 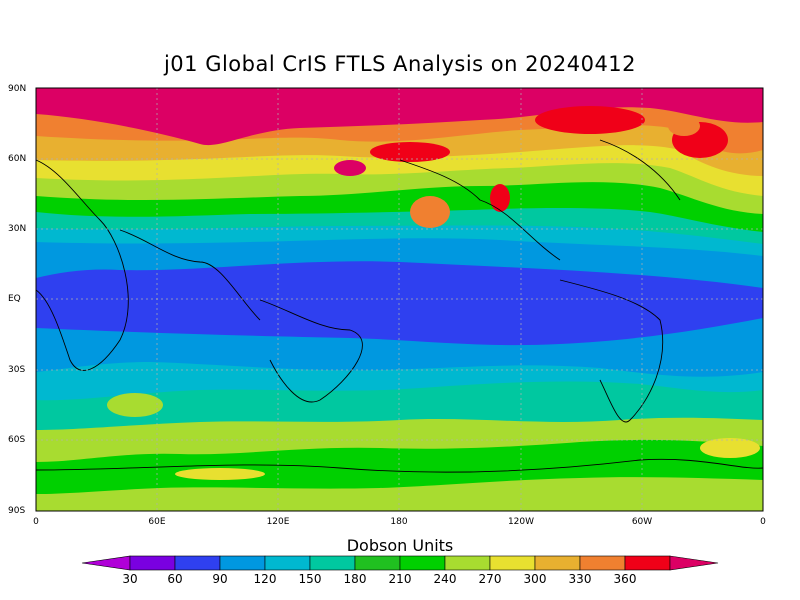 What do you see at coordinates (445, 579) in the screenshot?
I see `colorbar-label: 240` at bounding box center [445, 579].